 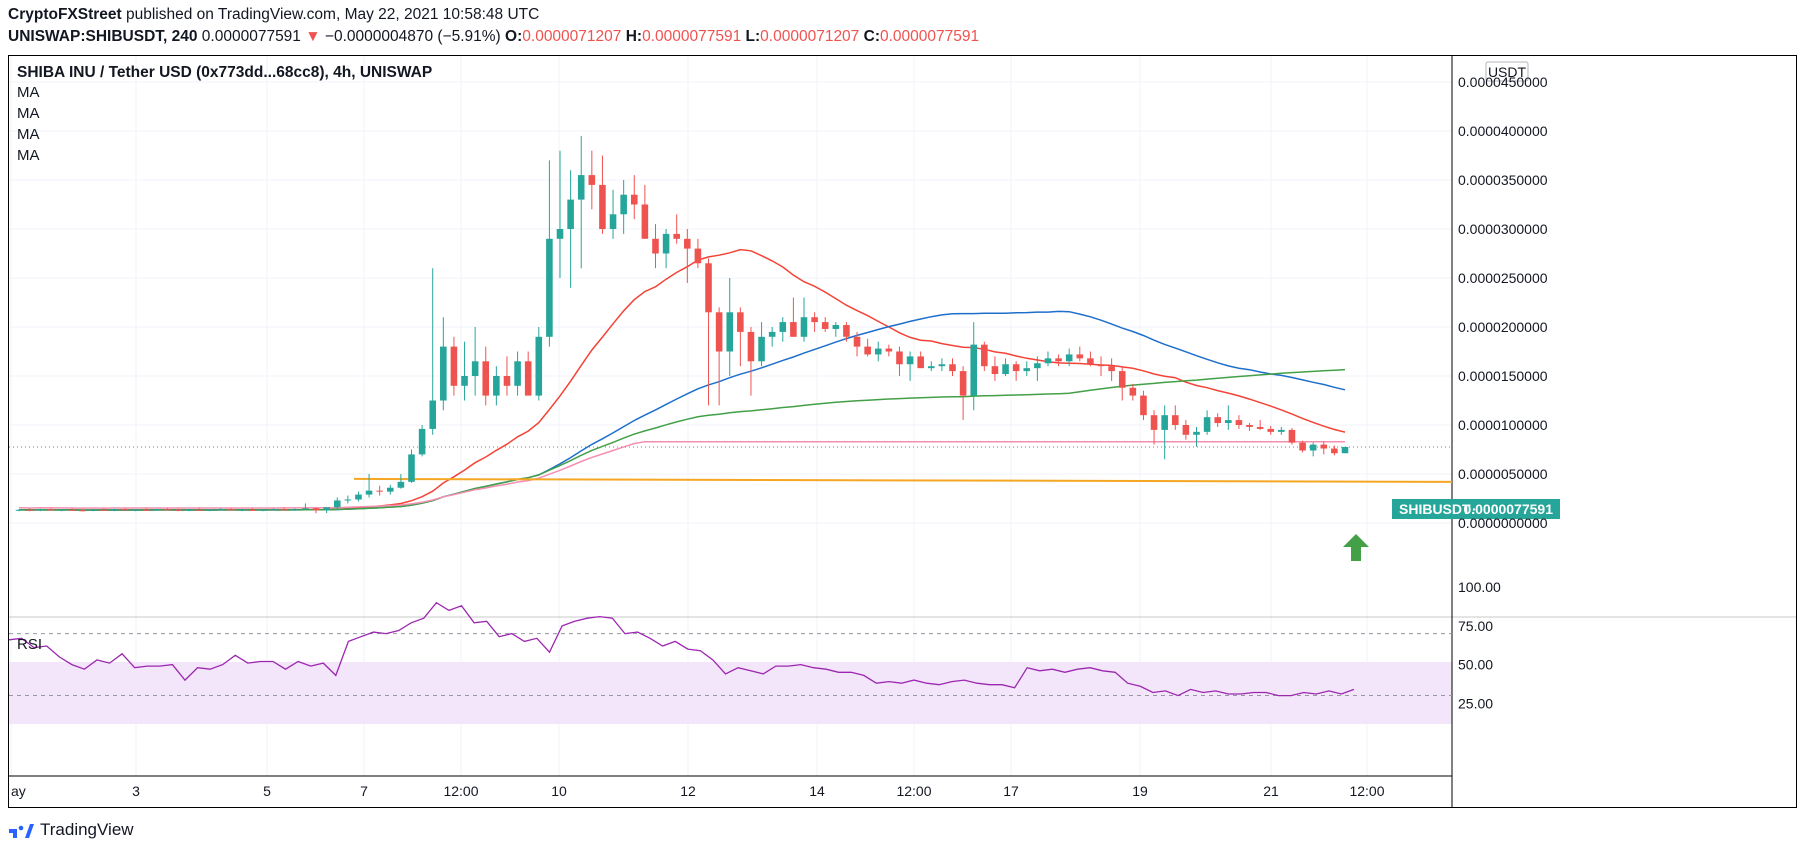 What do you see at coordinates (267, 791) in the screenshot?
I see `time-tick-label: 5` at bounding box center [267, 791].